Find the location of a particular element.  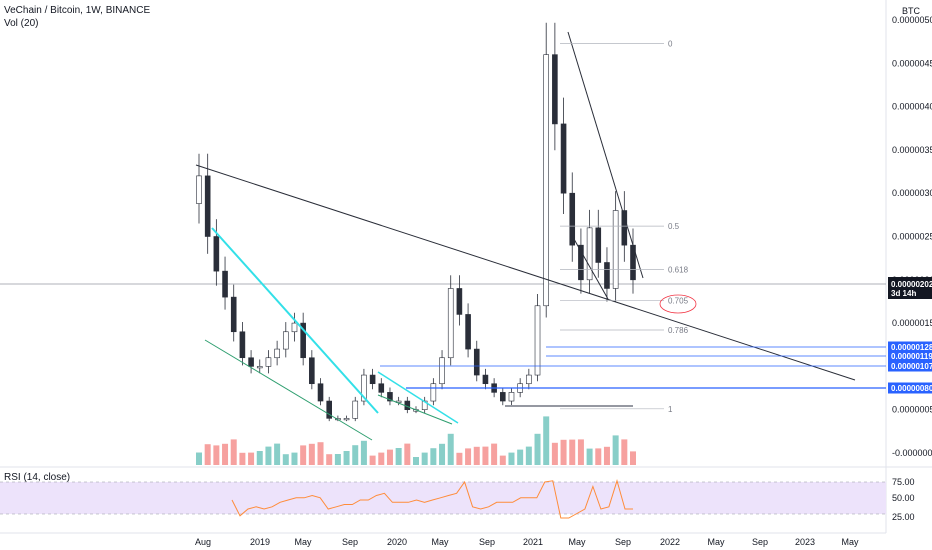

time-tick-label: Aug is located at coordinates (203, 542).